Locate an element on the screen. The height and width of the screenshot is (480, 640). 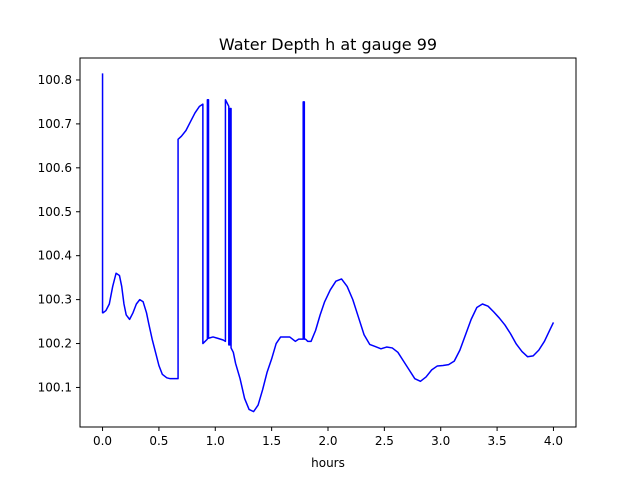
y-tick-label: 100.5 is located at coordinates (55, 212).